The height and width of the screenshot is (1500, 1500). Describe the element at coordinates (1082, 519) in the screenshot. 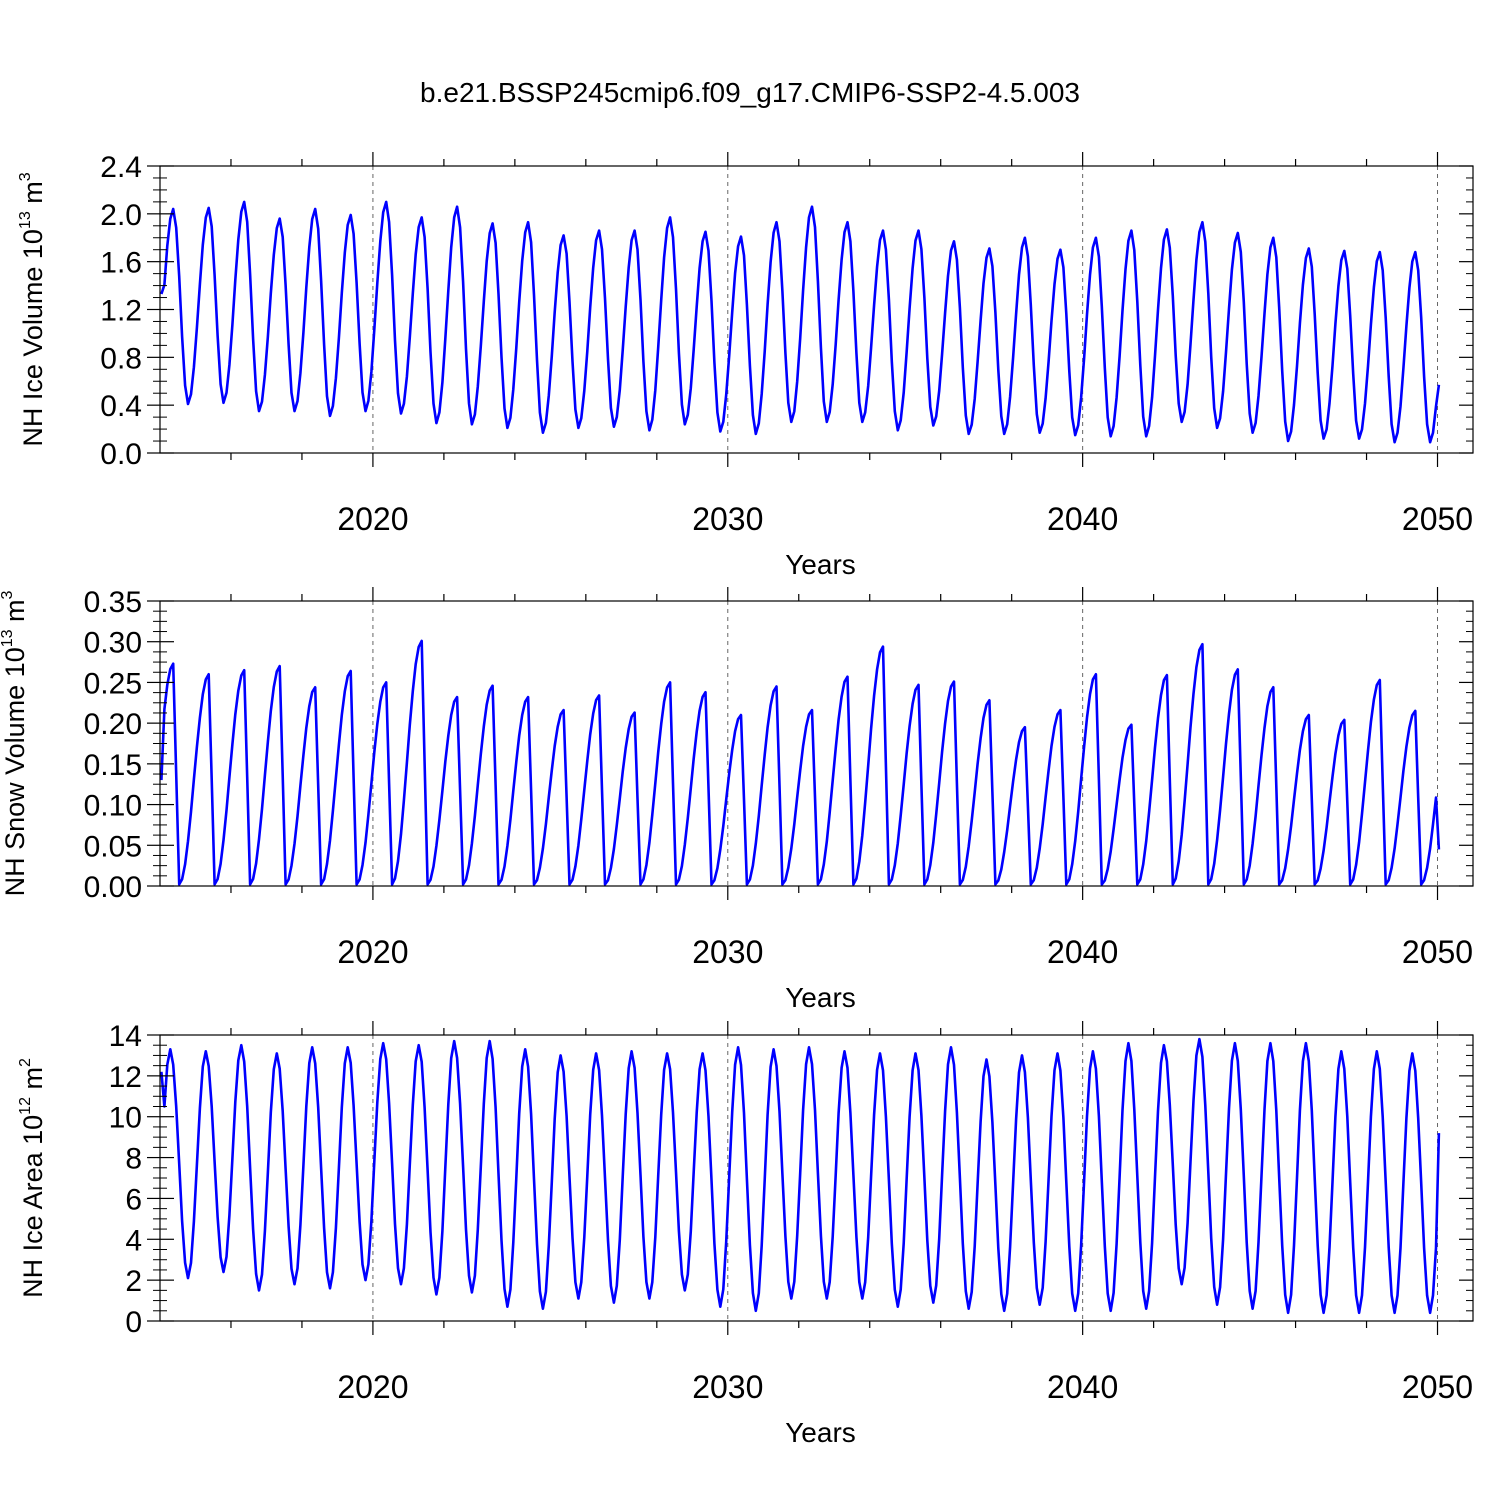

I see `ice-volume-xtick-label: 2040` at that location.